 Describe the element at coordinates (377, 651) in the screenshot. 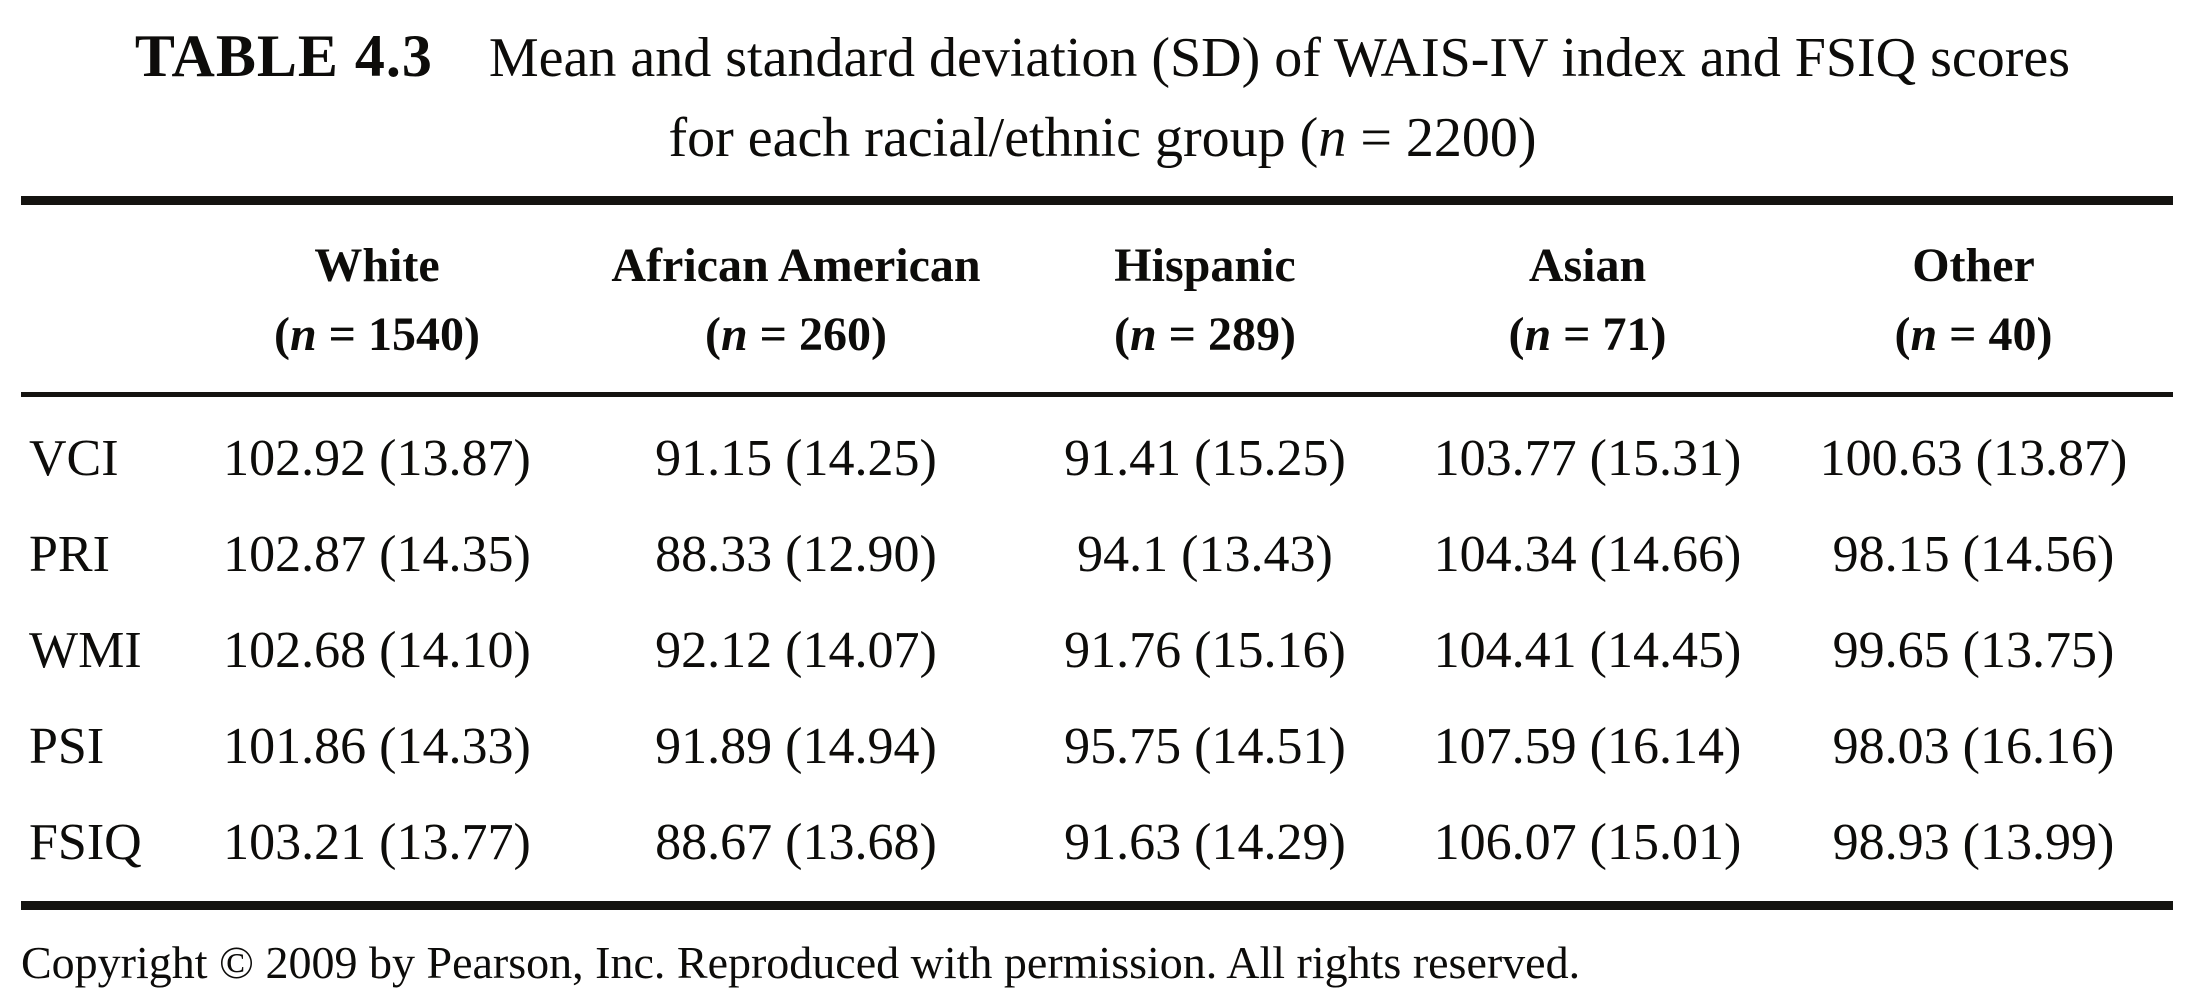

I see `data-cell: 102.68 (14.10)` at that location.